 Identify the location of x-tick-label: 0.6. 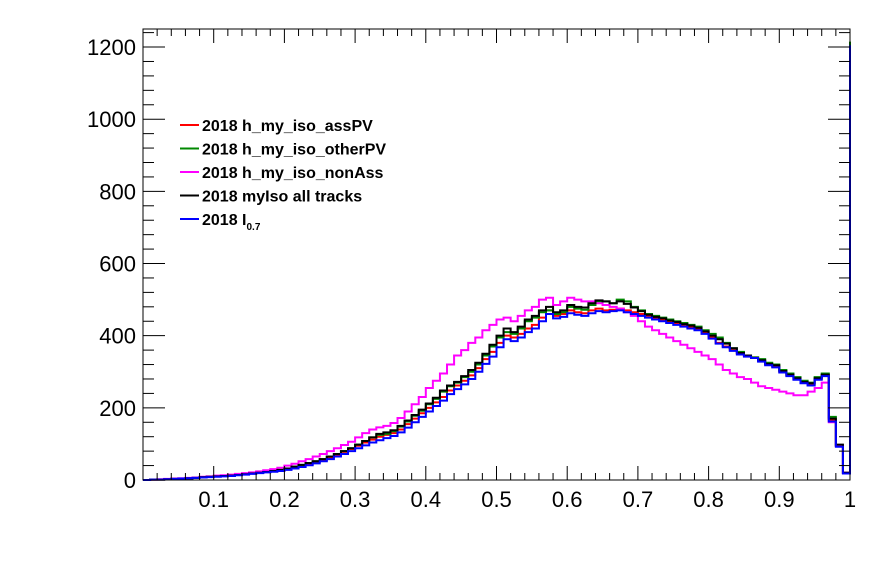
(567, 499).